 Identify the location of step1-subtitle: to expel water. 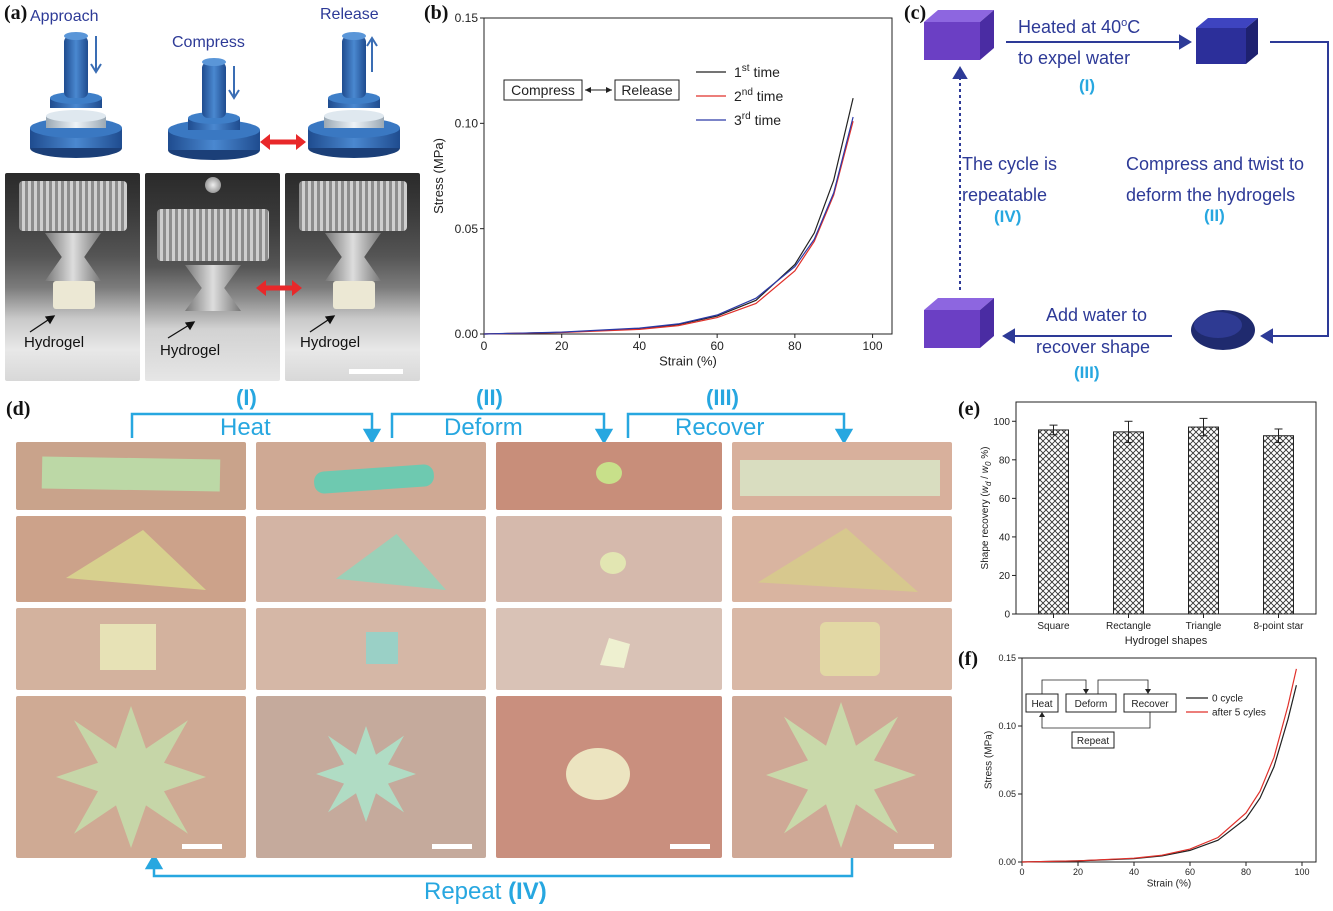
(1074, 58).